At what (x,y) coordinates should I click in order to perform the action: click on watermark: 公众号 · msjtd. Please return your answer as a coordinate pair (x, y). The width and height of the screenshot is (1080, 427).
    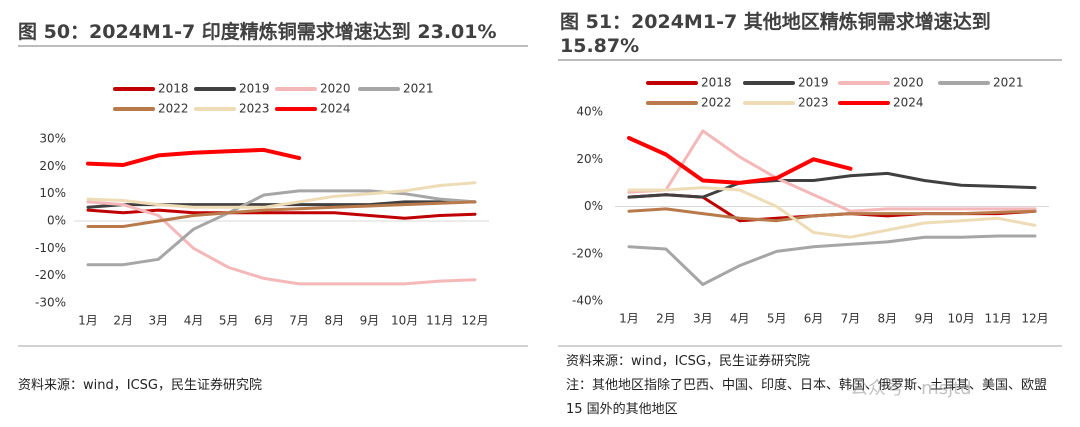
    Looking at the image, I should click on (911, 388).